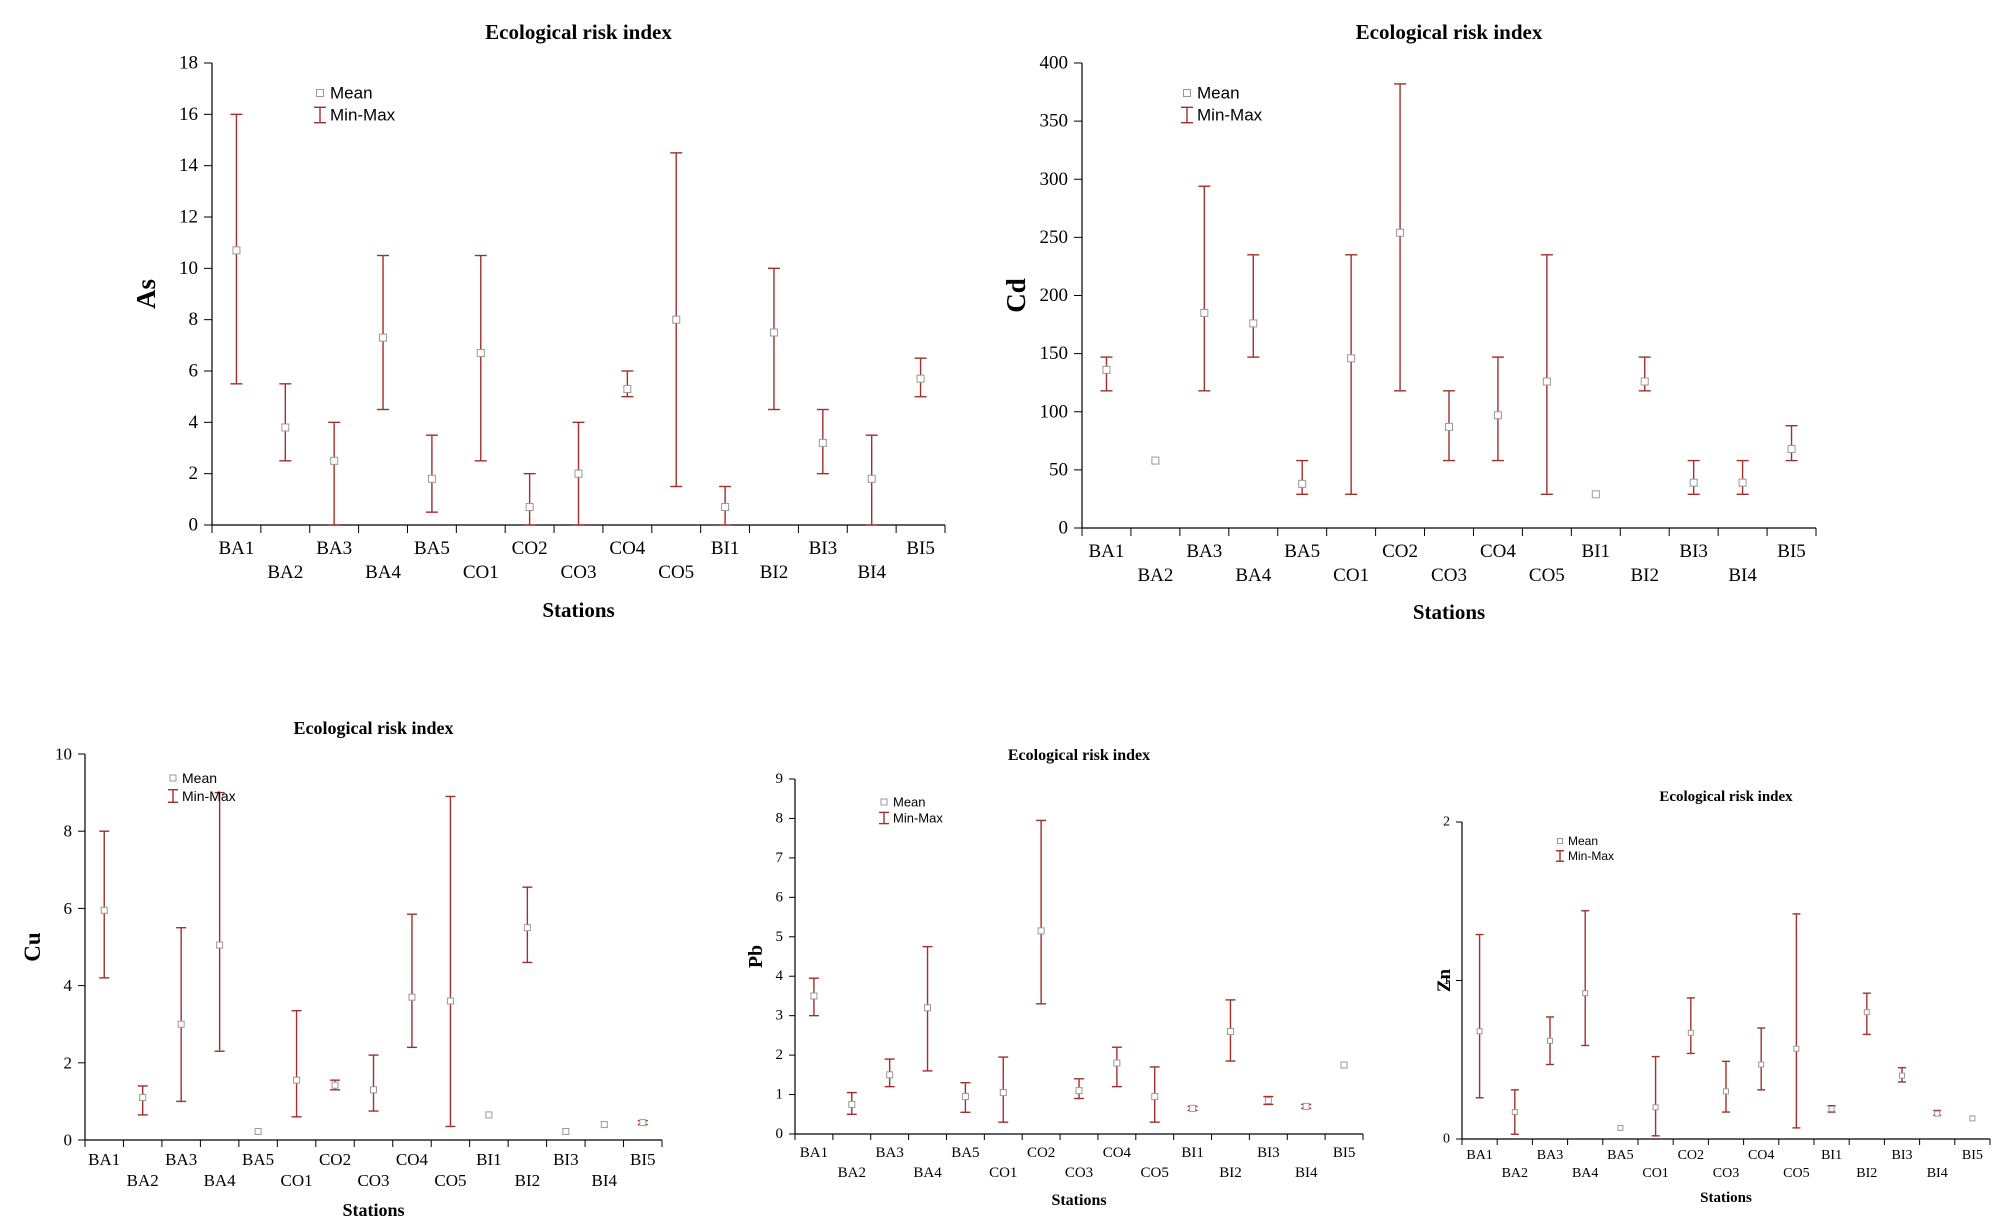 Image resolution: width=2000 pixels, height=1231 pixels. What do you see at coordinates (1054, 179) in the screenshot?
I see `cd-y-tick-label: 300` at bounding box center [1054, 179].